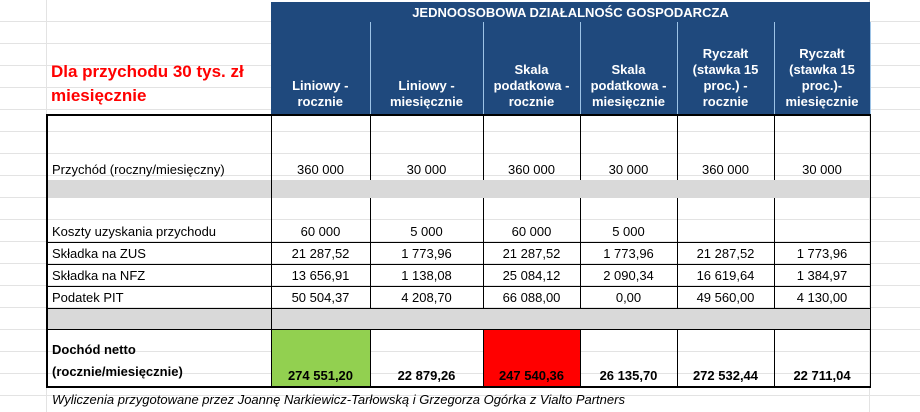  Describe the element at coordinates (427, 297) in the screenshot. I see `cell: 4 208,70` at that location.